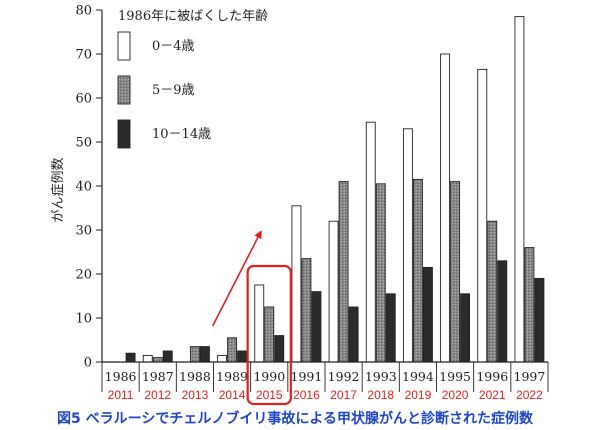 This screenshot has height=430, width=590. Describe the element at coordinates (344, 376) in the screenshot. I see `x-tick-label-1992: 1992` at that location.